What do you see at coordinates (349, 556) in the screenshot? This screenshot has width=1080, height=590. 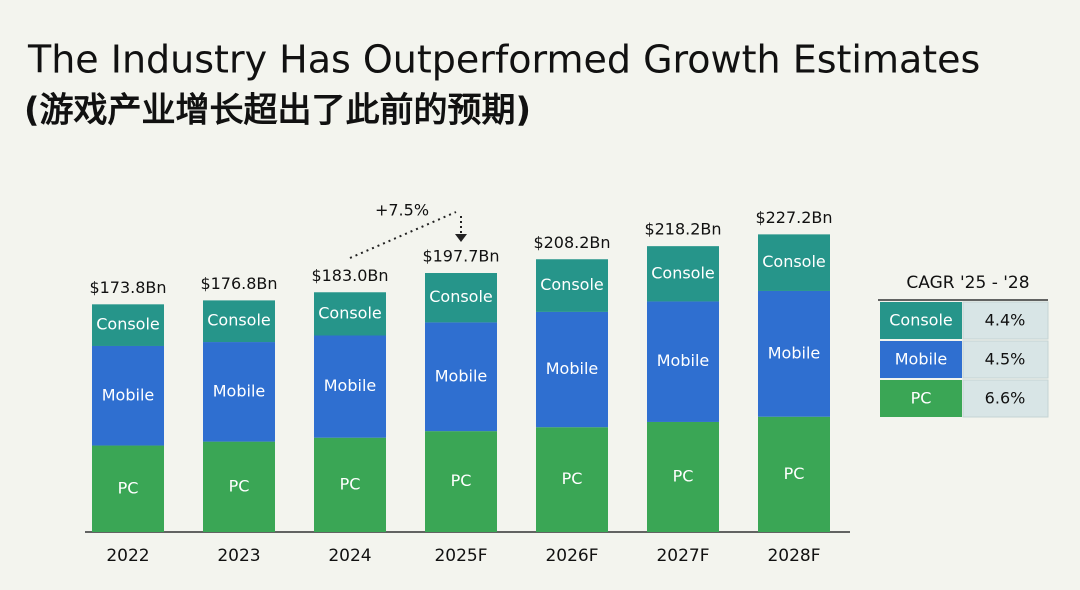 I see `x-tick-label: 2024` at bounding box center [349, 556].